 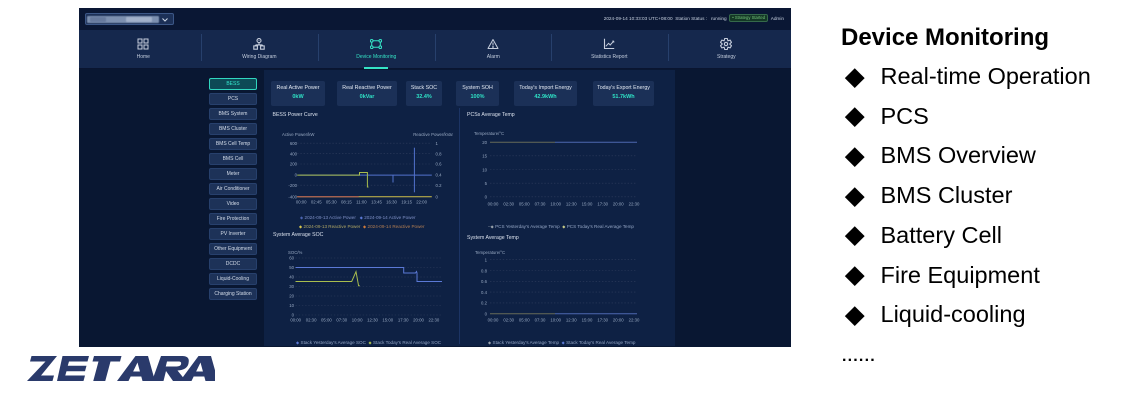 What do you see at coordinates (295, 252) in the screenshot?
I see `svg-text: SOC/%` at bounding box center [295, 252].